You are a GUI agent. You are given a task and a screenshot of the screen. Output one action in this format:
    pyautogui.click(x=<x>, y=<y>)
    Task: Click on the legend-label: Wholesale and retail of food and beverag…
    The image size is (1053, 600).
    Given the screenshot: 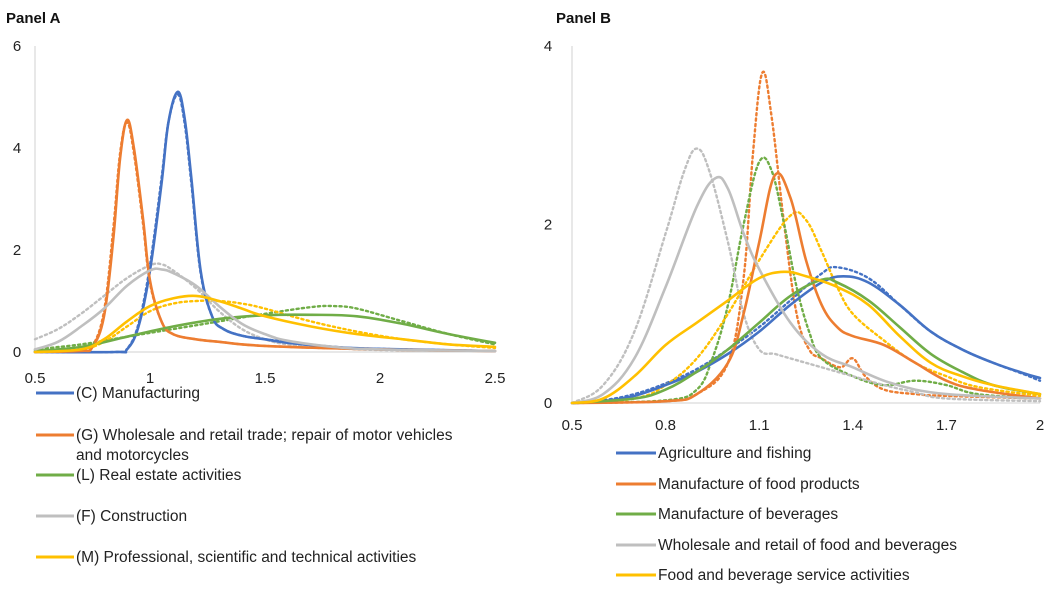 What is the action you would take?
    pyautogui.click(x=807, y=545)
    